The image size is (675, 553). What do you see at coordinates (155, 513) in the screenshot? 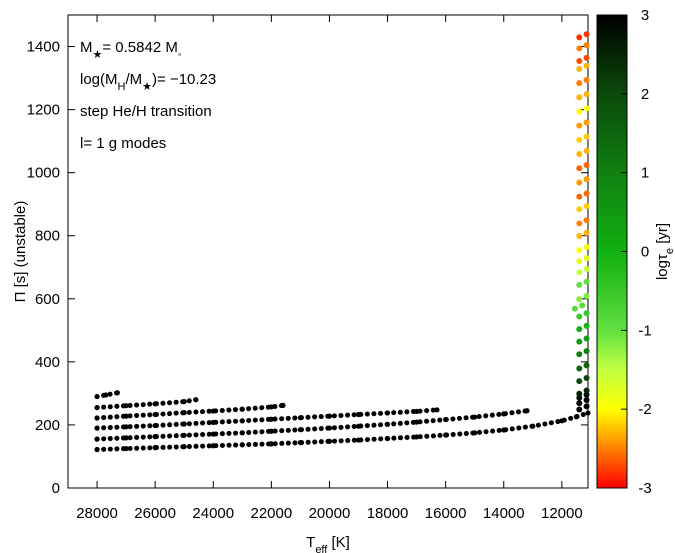
I see `x-tick-label: 26000` at bounding box center [155, 513].